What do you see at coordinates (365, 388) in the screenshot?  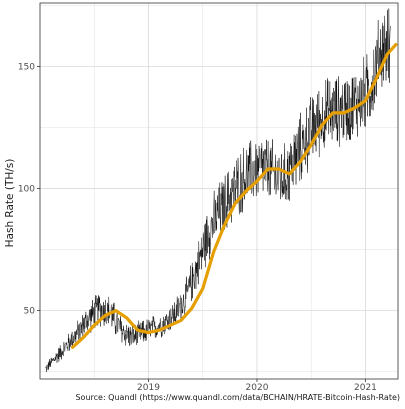 I see `x-tick-label: 2021` at bounding box center [365, 388].